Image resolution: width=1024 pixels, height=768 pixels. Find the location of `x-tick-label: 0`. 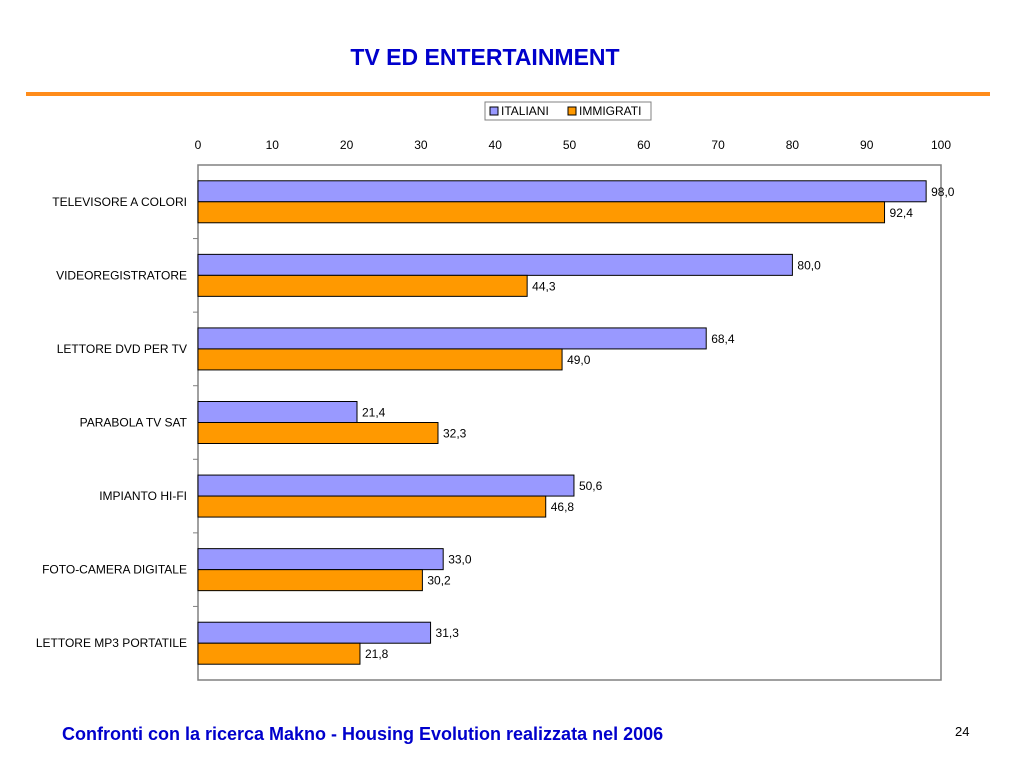

x-tick-label: 0 is located at coordinates (198, 145).